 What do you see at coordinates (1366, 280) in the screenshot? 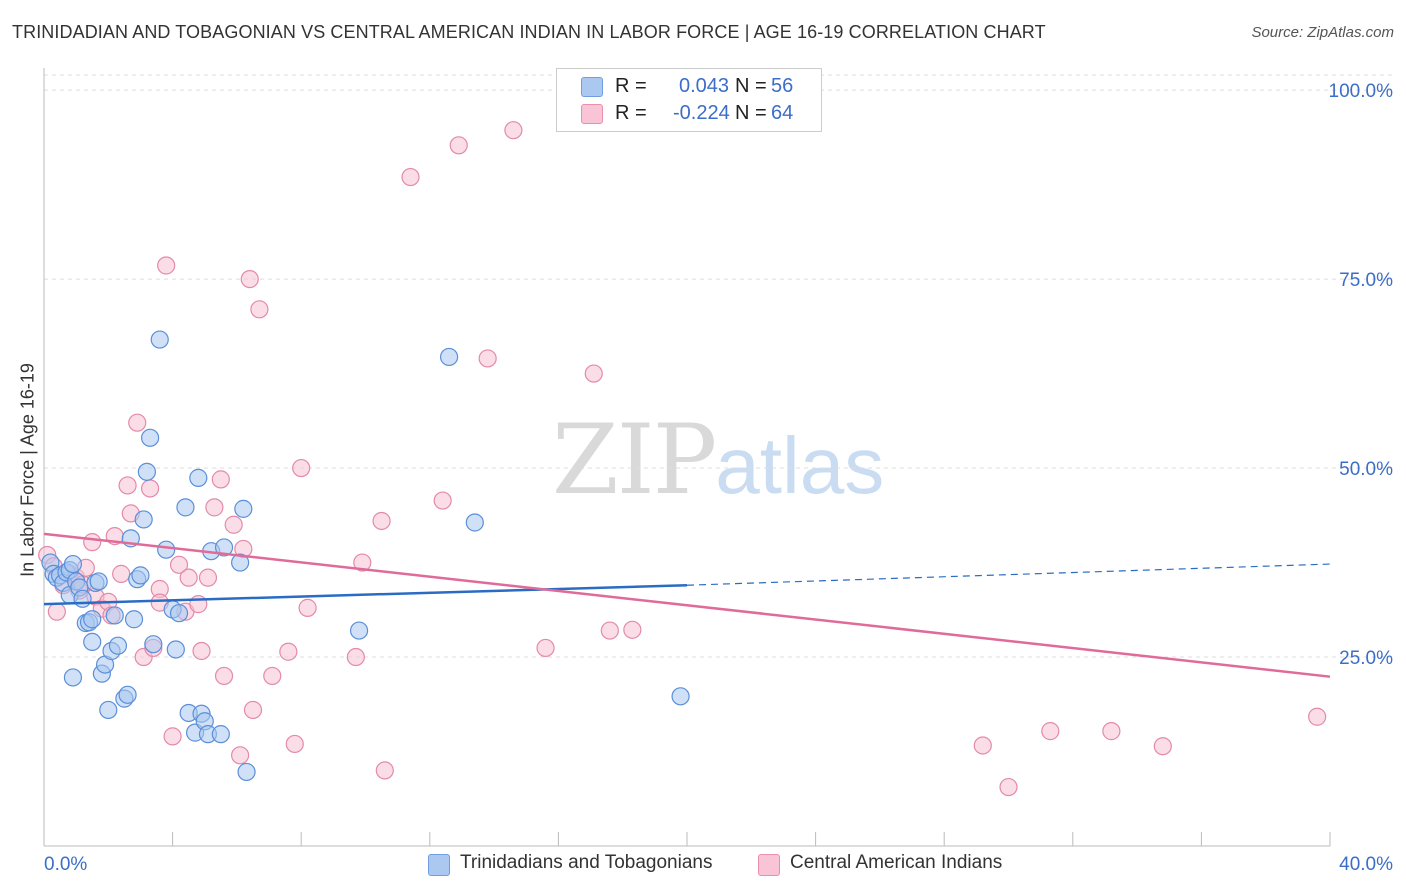
I see `y-tick-label: 75.0%` at bounding box center [1366, 280].